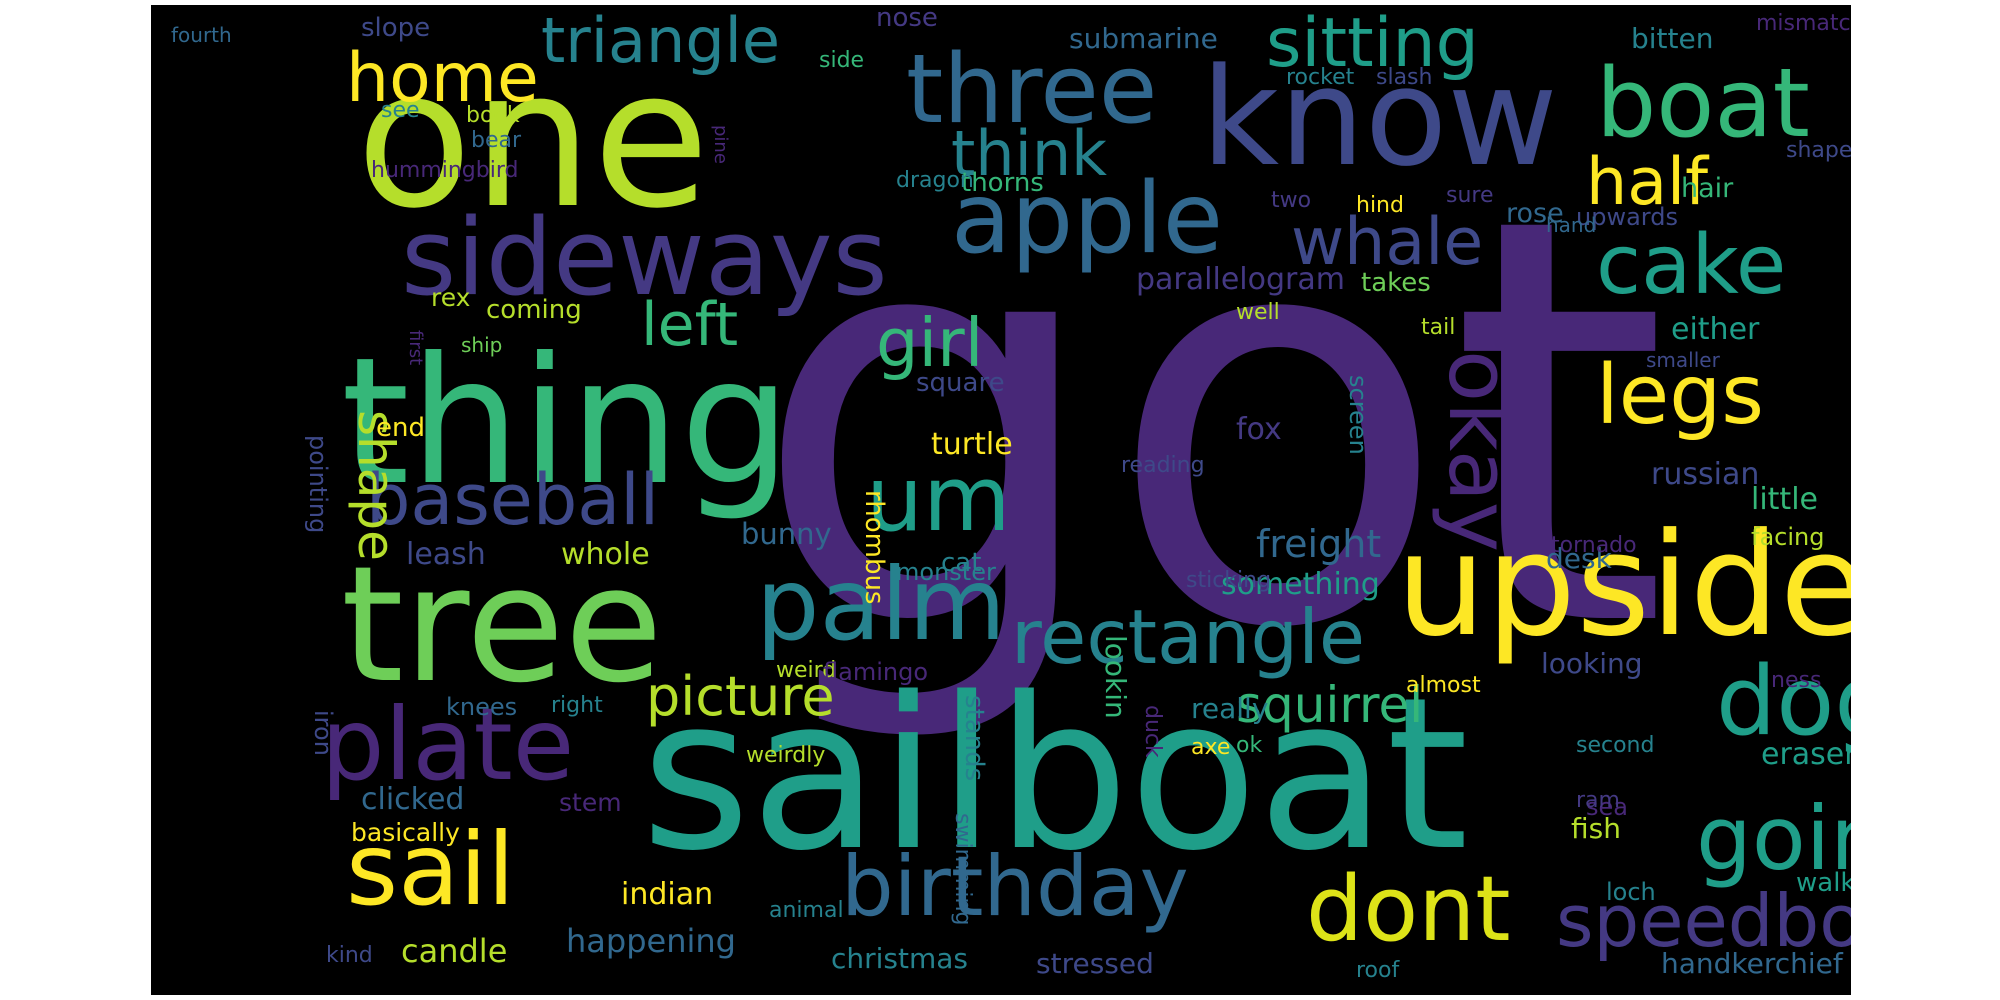 The width and height of the screenshot is (2000, 1000). I want to click on word-hummingbird: hummingbird, so click(445, 170).